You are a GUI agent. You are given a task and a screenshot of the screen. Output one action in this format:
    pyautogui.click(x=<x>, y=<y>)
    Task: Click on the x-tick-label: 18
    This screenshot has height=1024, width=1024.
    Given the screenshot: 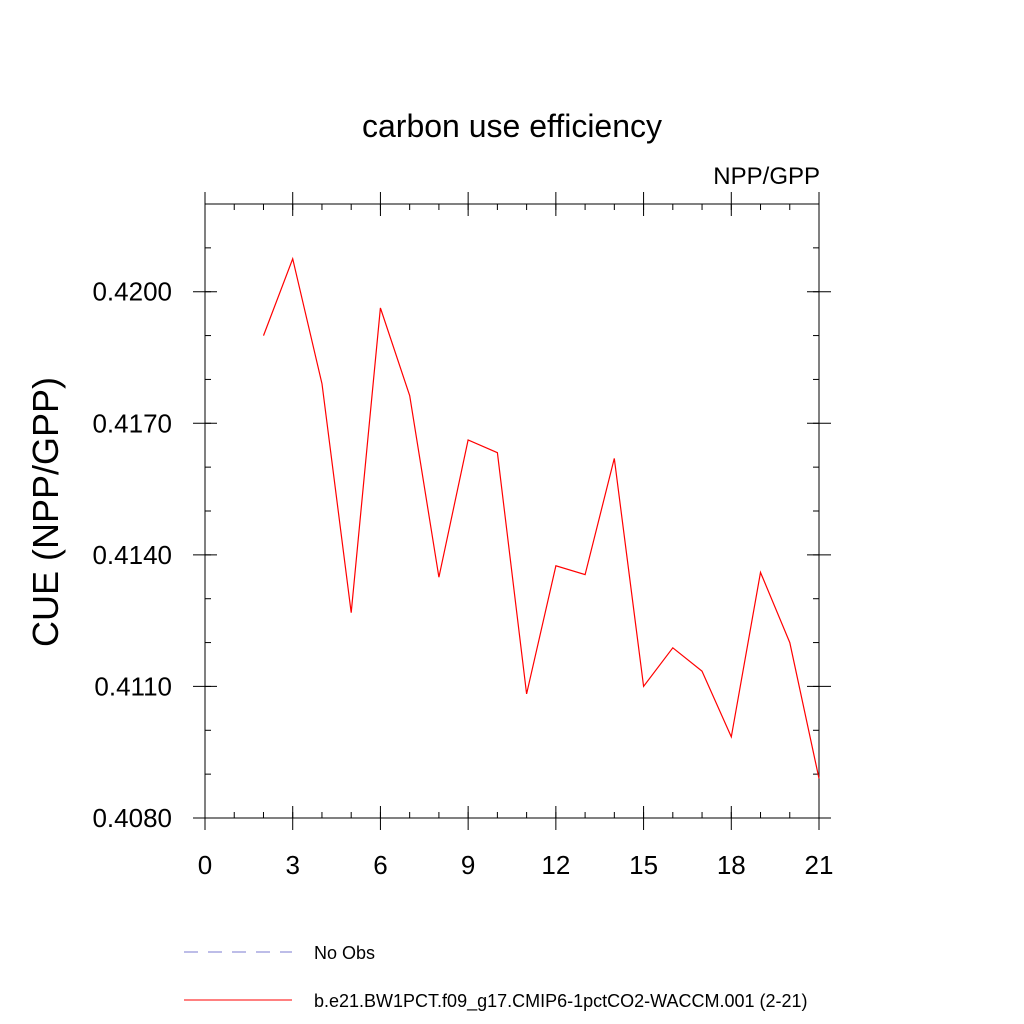 What is the action you would take?
    pyautogui.click(x=731, y=865)
    